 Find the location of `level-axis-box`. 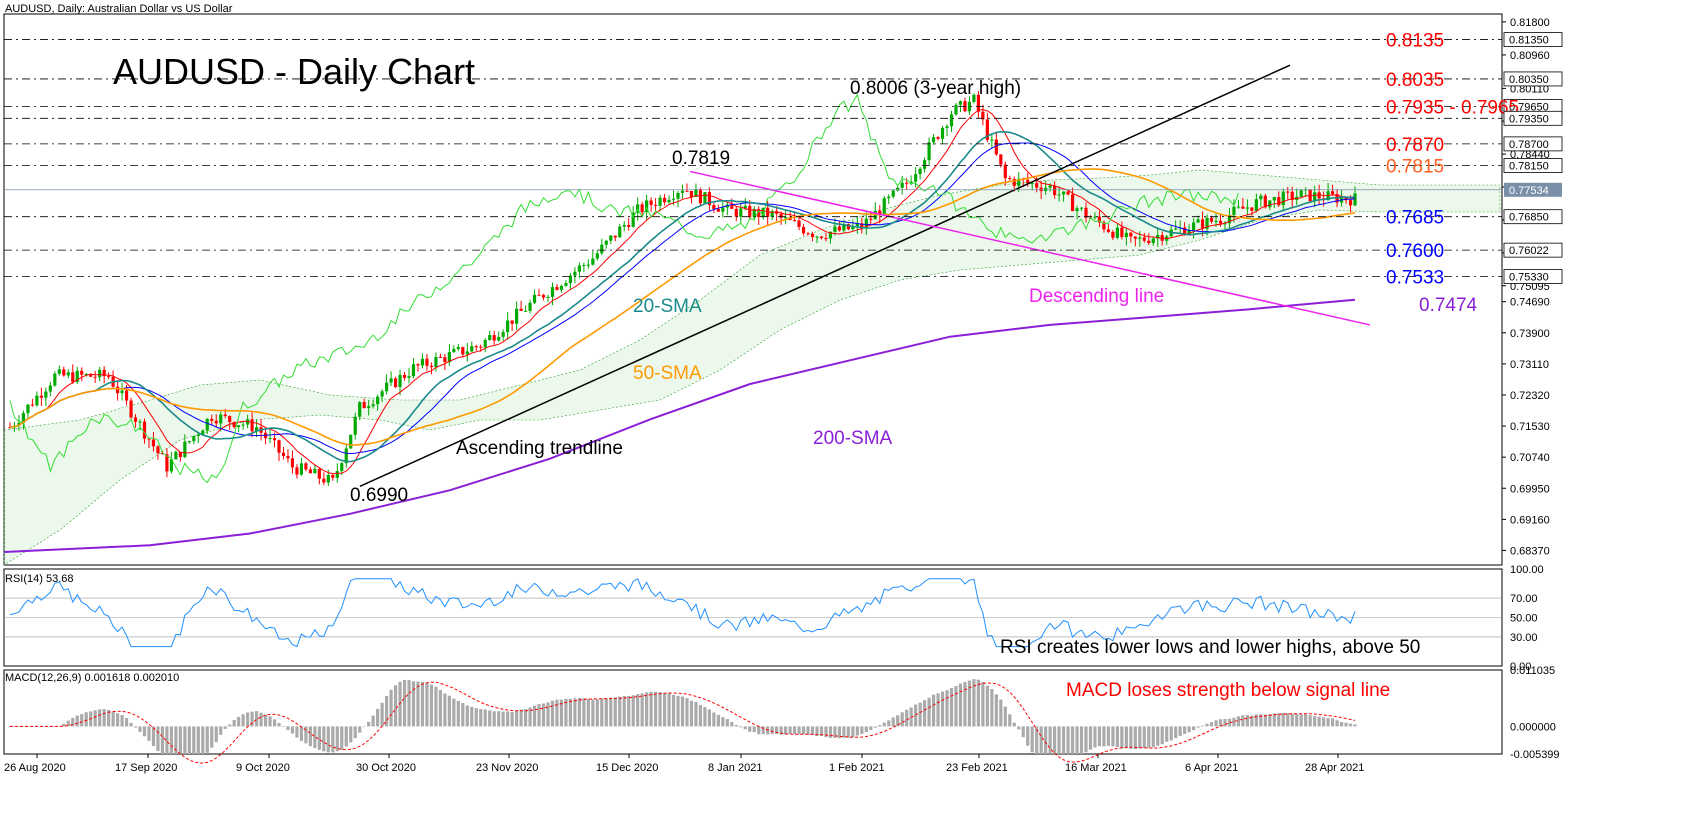

level-axis-box is located at coordinates (1533, 144).